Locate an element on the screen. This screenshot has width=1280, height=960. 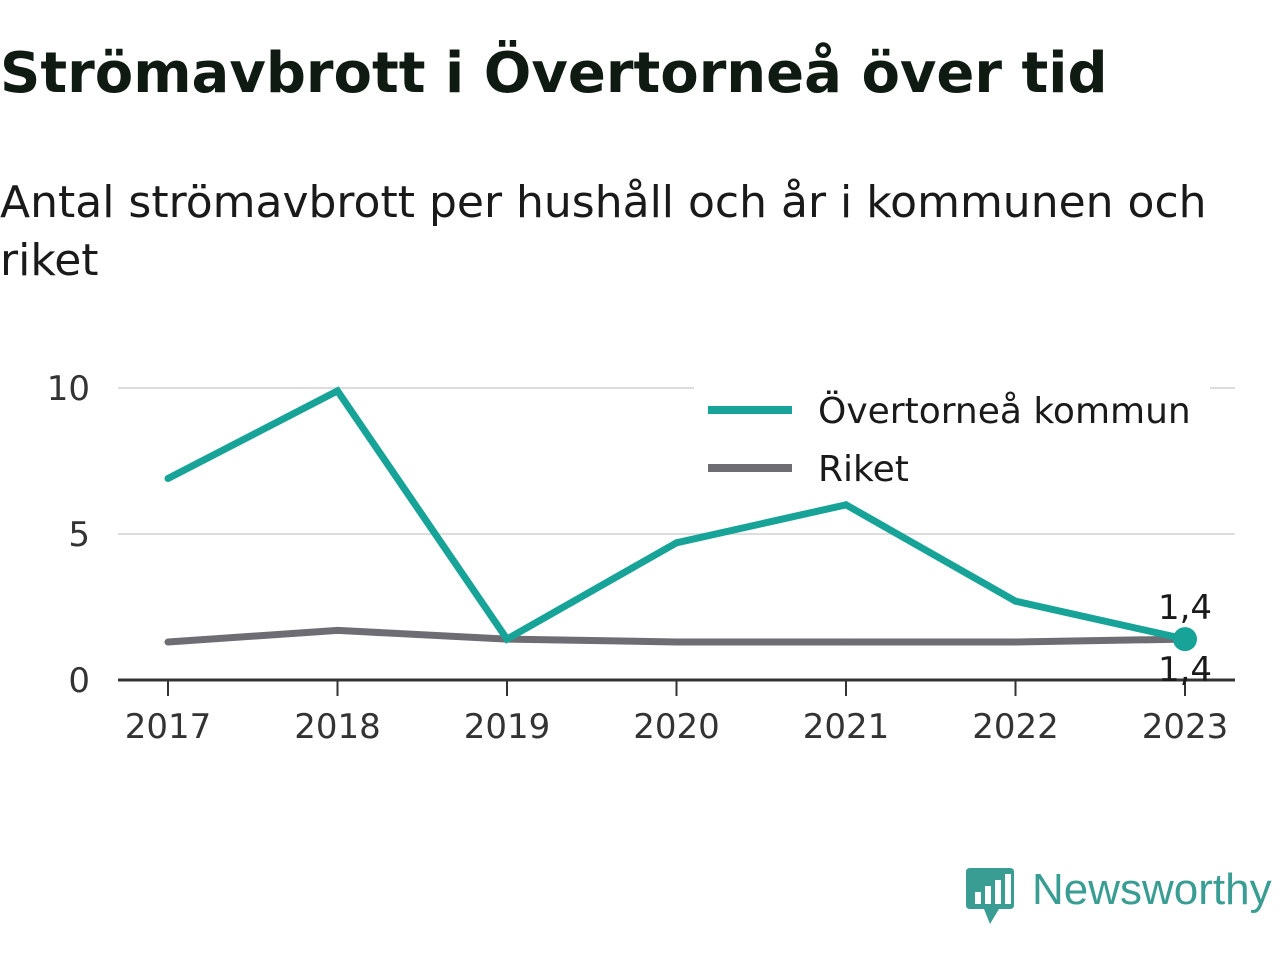
end-marker is located at coordinates (1185, 639).